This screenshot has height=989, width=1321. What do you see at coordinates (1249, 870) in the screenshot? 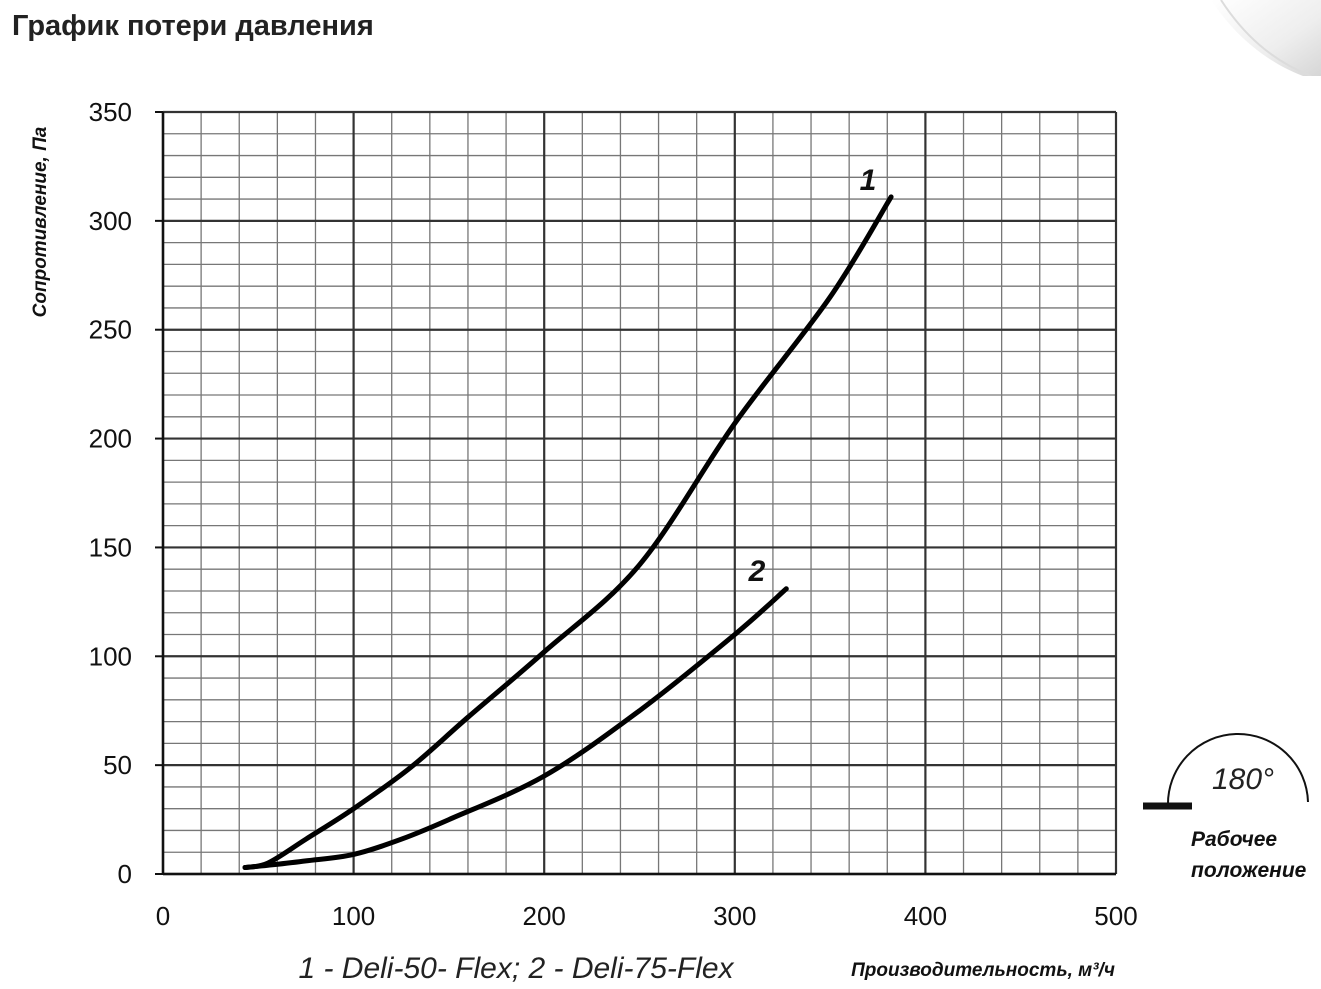
I see `working-position-label-2: положение` at bounding box center [1249, 870].